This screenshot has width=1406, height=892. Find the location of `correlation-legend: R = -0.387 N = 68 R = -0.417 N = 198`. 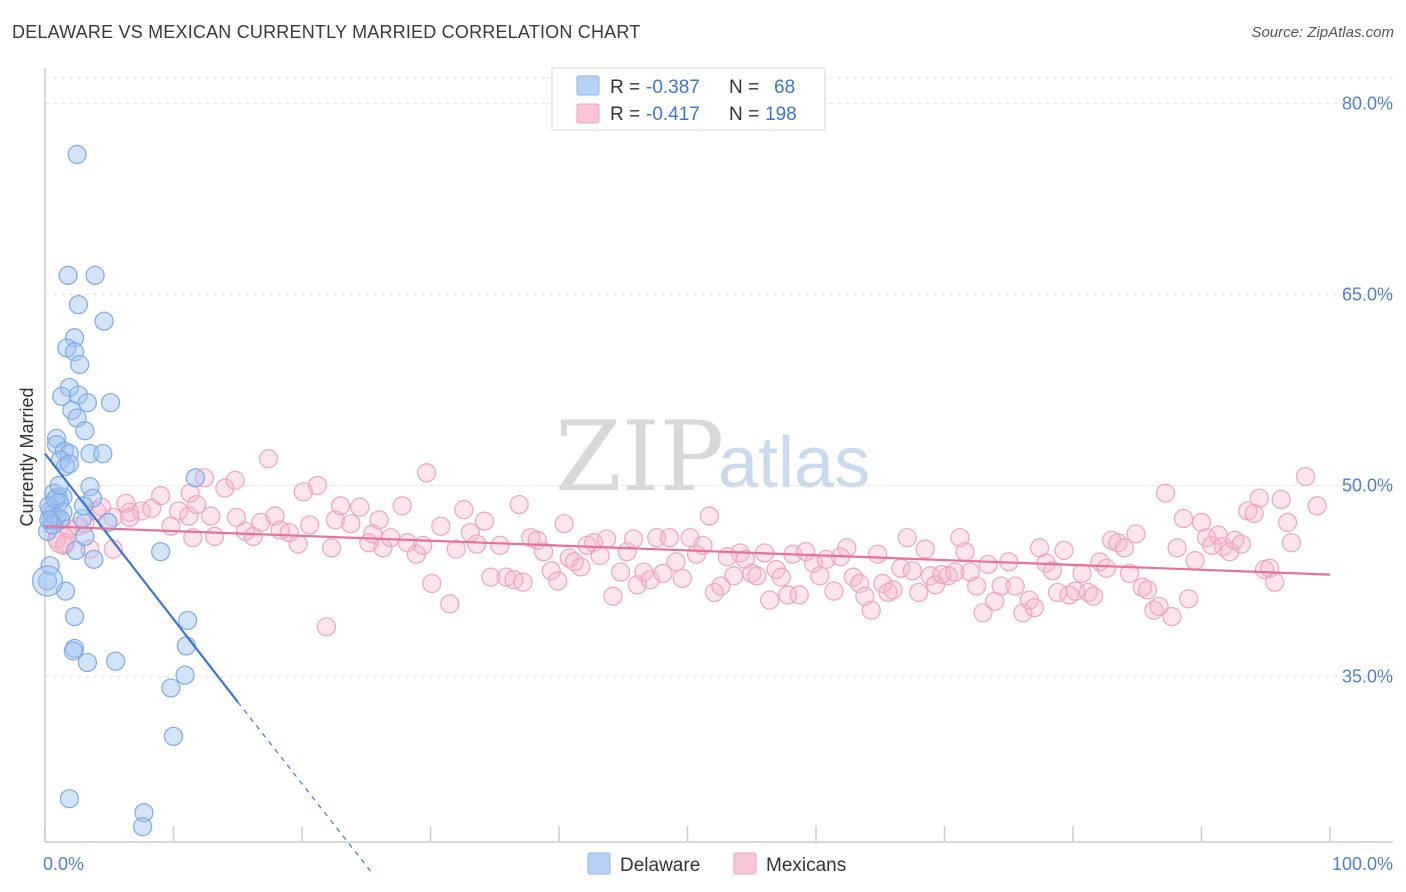

correlation-legend: R = -0.387 N = 68 R = -0.417 N = 198 is located at coordinates (688, 99).